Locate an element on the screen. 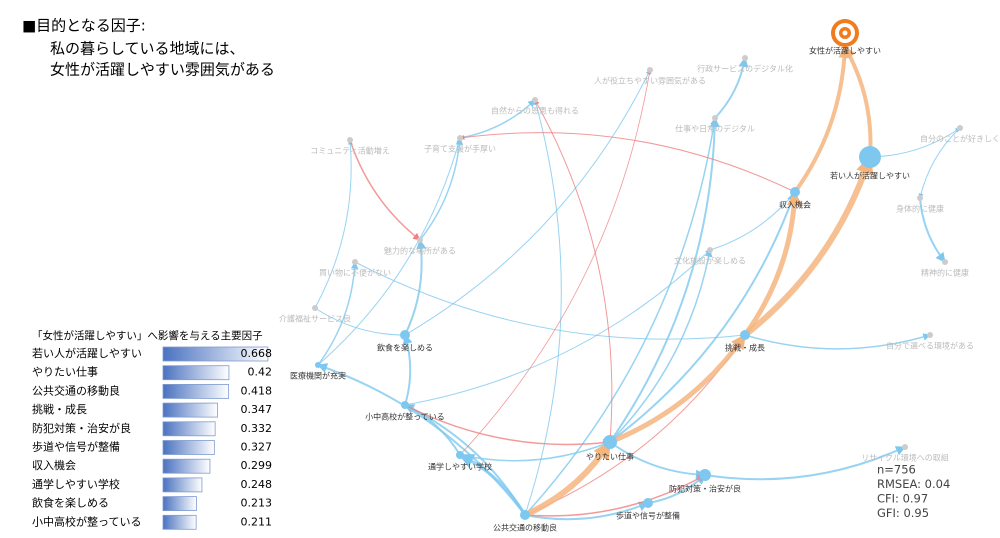  row-label: 若い人が活躍しやすい is located at coordinates (87, 353).